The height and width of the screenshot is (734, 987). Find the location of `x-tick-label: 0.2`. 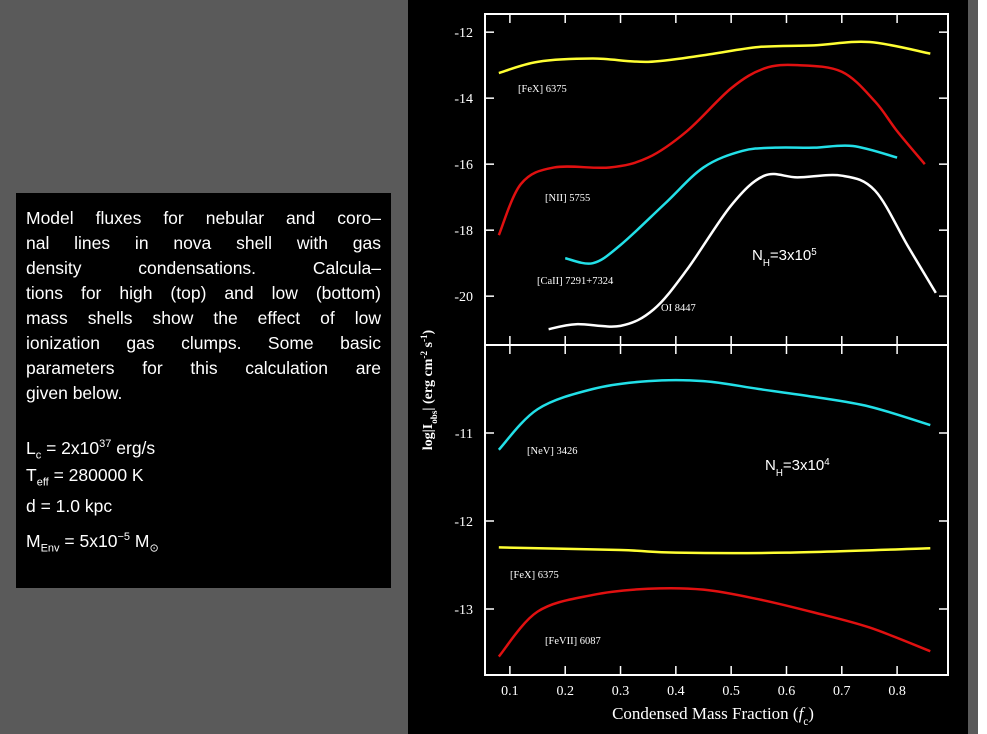

x-tick-label: 0.2 is located at coordinates (565, 691).